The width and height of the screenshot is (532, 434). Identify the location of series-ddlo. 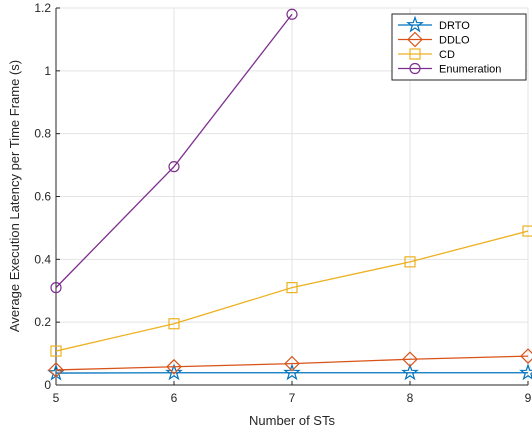
(290, 363).